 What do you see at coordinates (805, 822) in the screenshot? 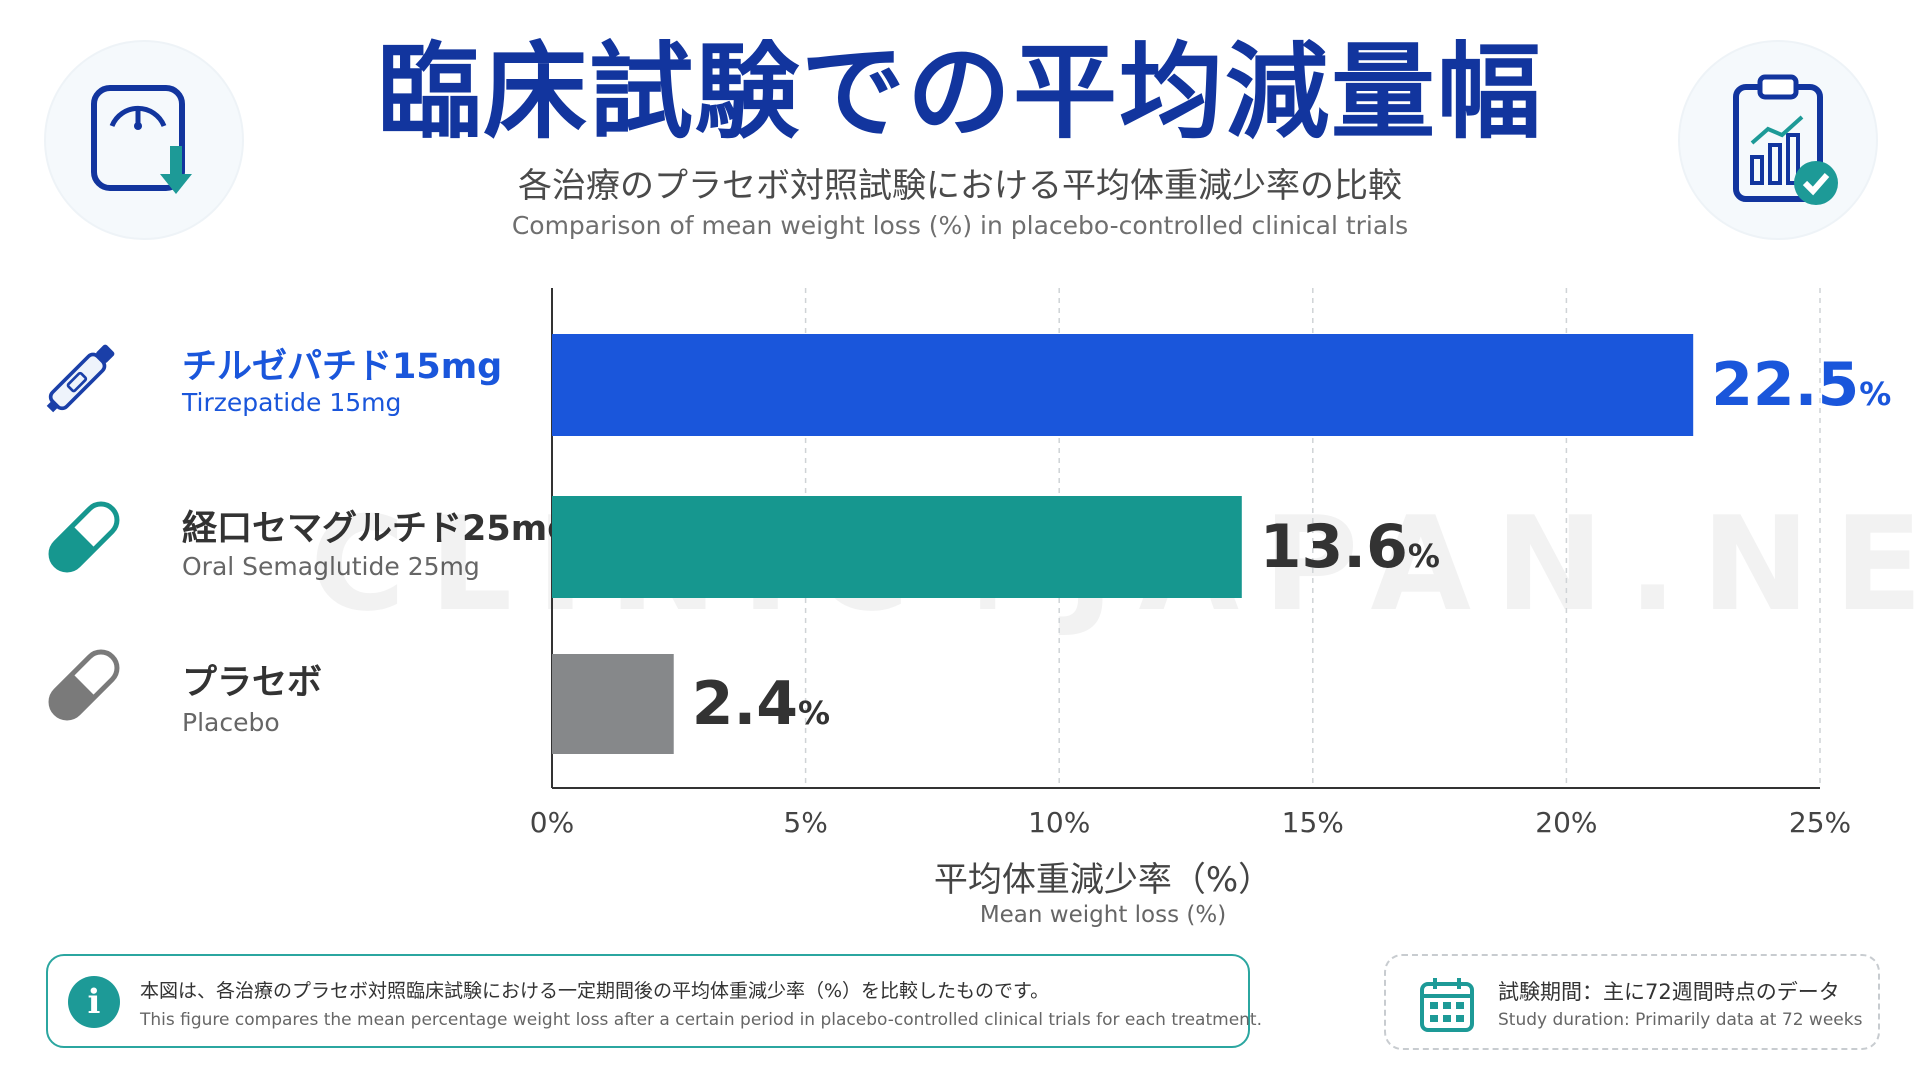
I see `x-tick-label: 5%` at bounding box center [805, 822].